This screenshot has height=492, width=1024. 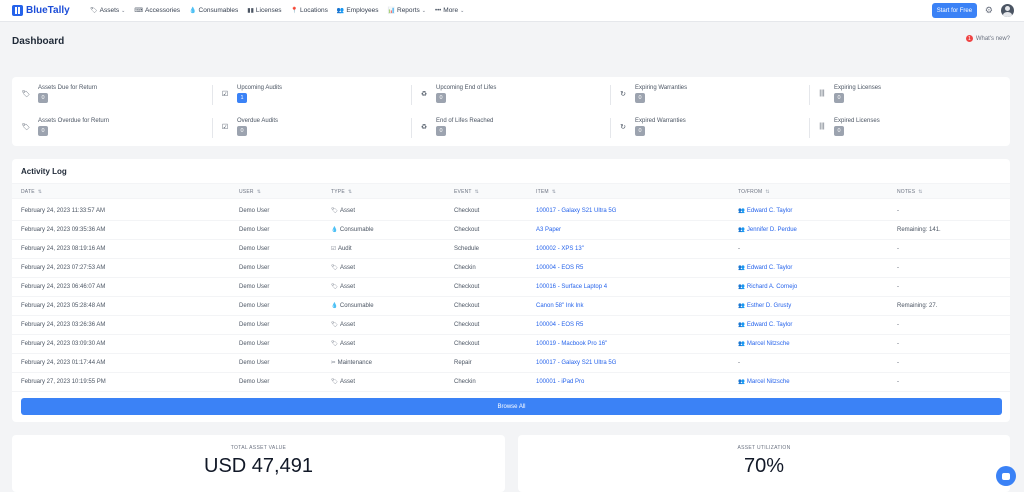 I want to click on column-header-notes: NOTES ⇅, so click(x=910, y=192).